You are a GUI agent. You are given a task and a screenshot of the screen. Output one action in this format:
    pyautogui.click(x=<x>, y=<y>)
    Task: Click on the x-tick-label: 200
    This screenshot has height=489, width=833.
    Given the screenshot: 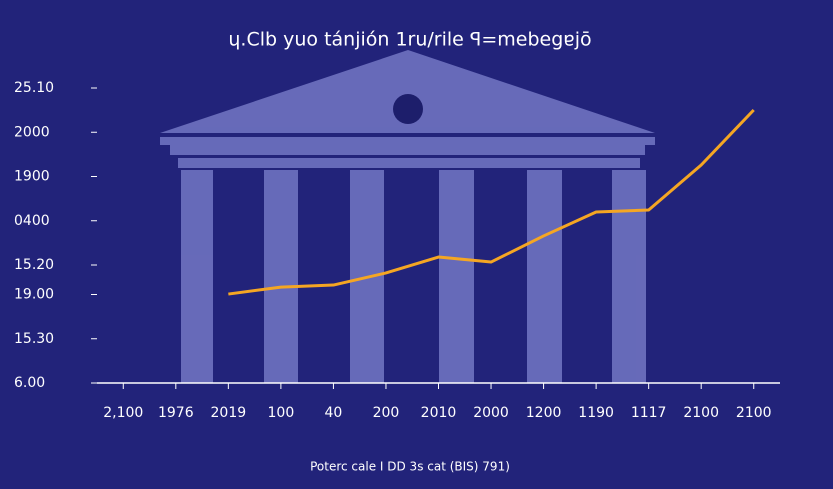 What is the action you would take?
    pyautogui.click(x=386, y=413)
    